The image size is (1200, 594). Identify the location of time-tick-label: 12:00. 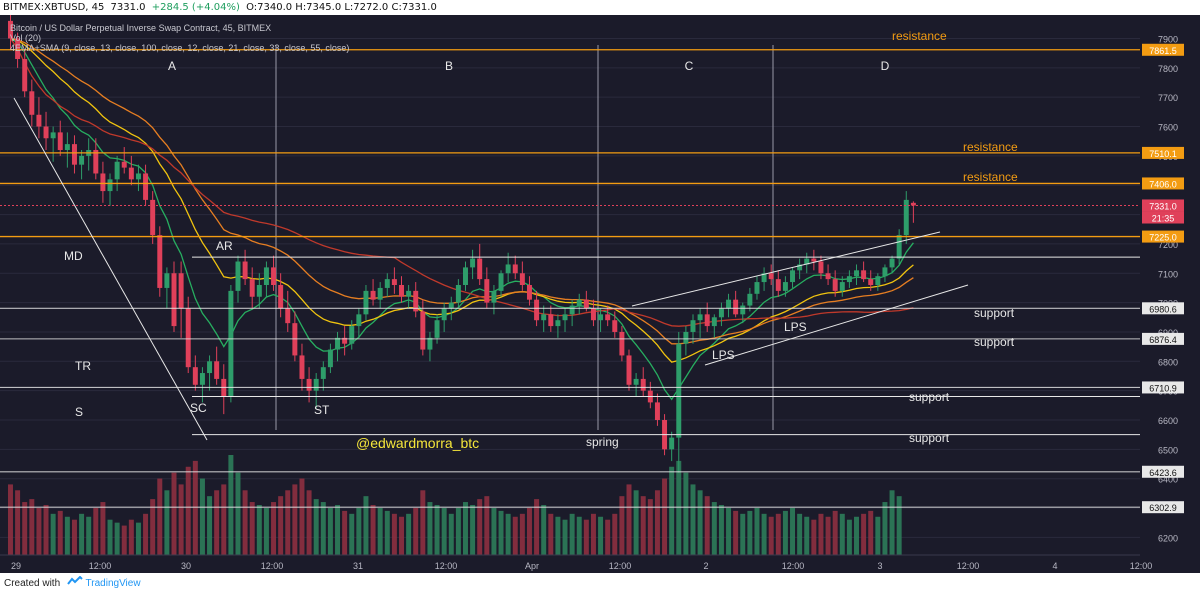
(968, 566).